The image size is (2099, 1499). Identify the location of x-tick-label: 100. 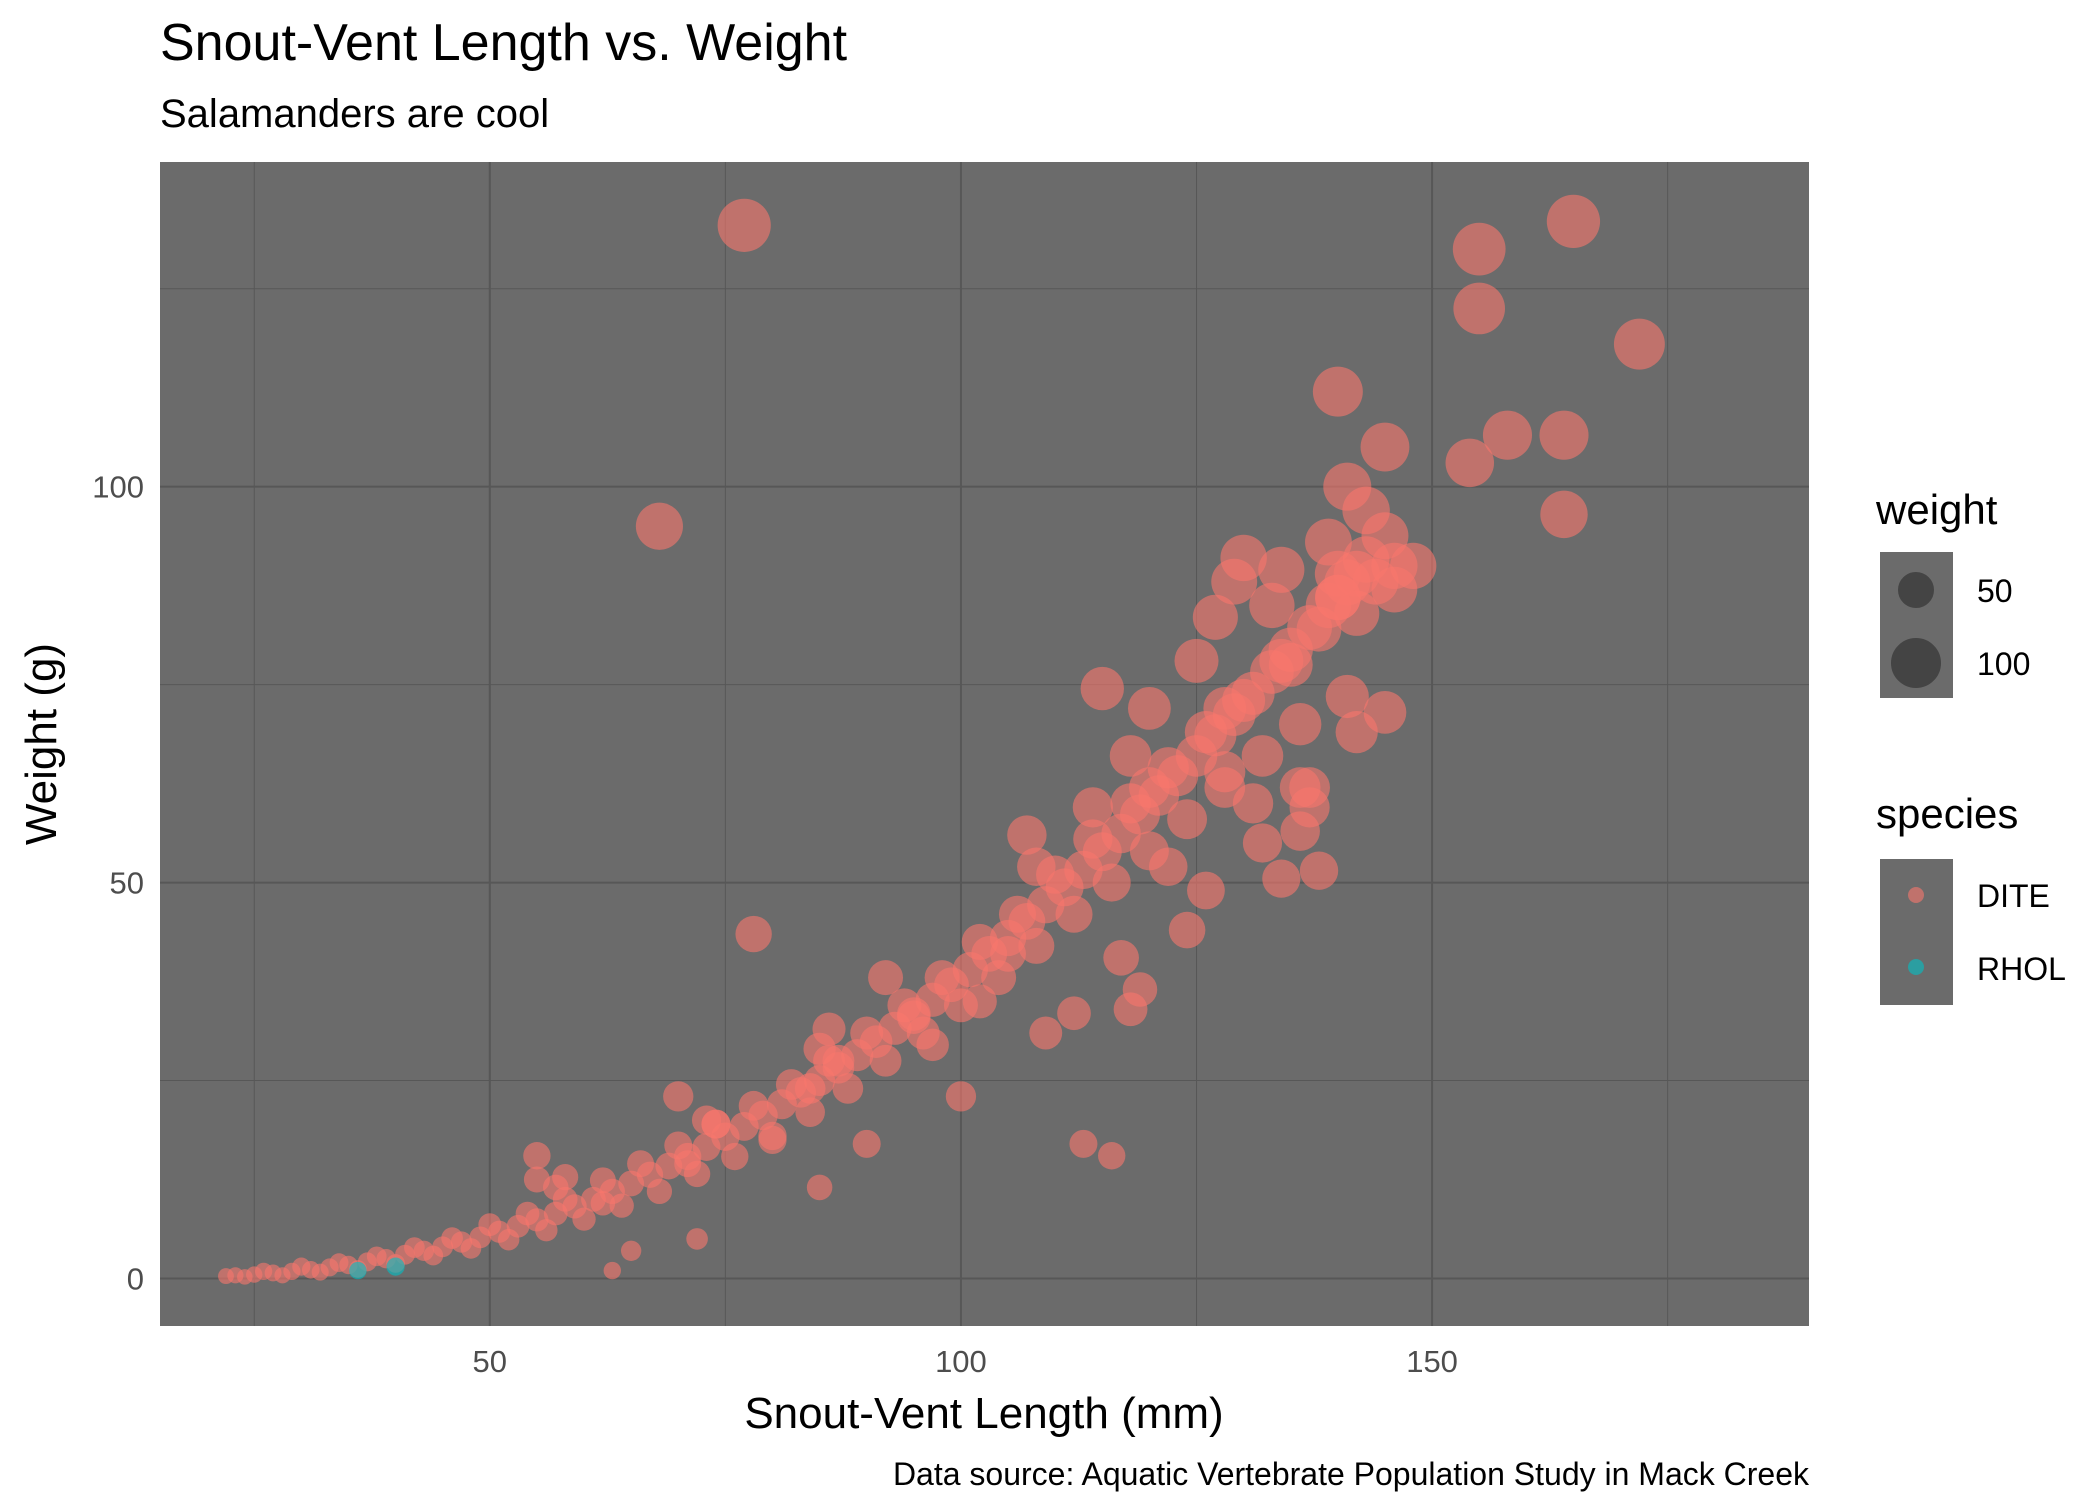
(961, 1361).